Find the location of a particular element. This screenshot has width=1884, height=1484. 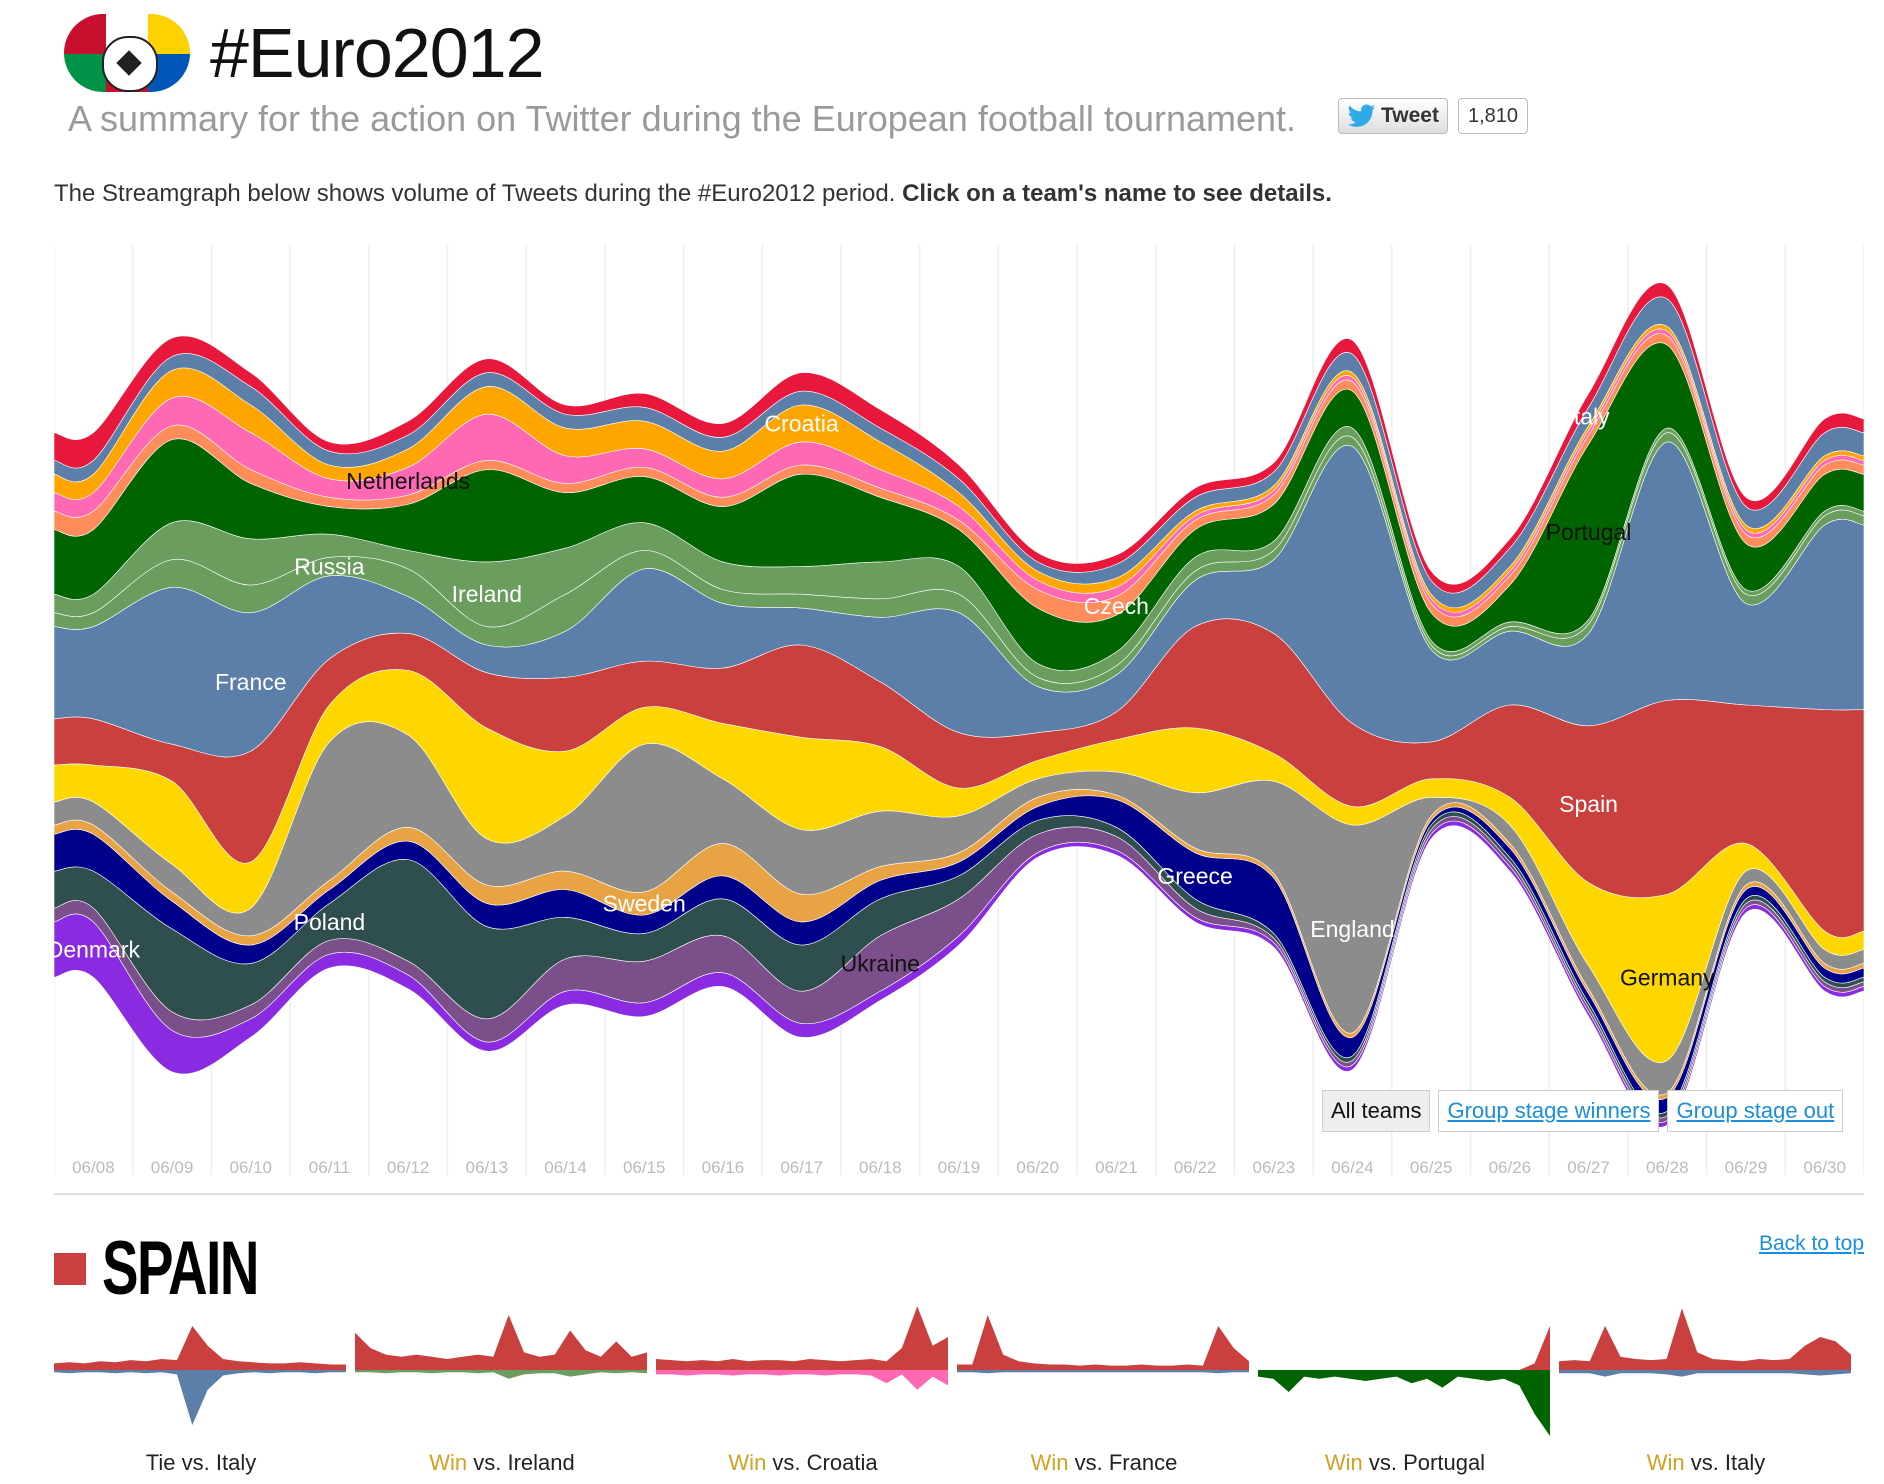

match-label: Win vs. Ireland is located at coordinates (502, 1463).